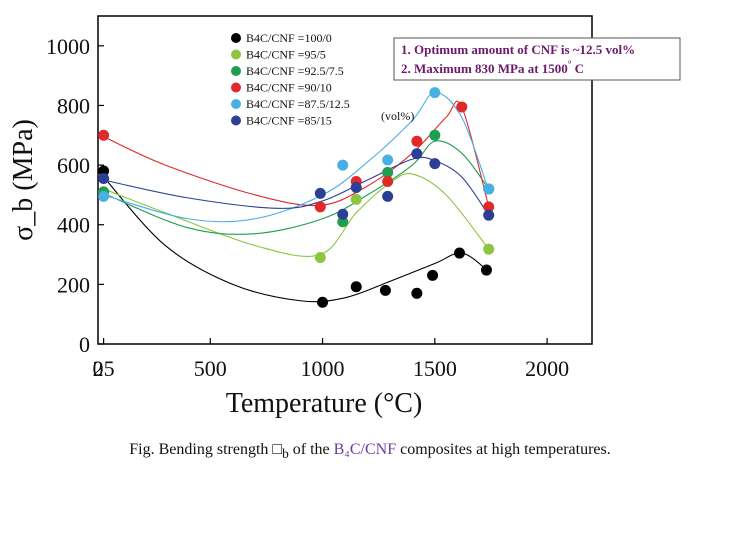  What do you see at coordinates (289, 121) in the screenshot?
I see `legend-label: B4C/CNF =85/15` at bounding box center [289, 121].